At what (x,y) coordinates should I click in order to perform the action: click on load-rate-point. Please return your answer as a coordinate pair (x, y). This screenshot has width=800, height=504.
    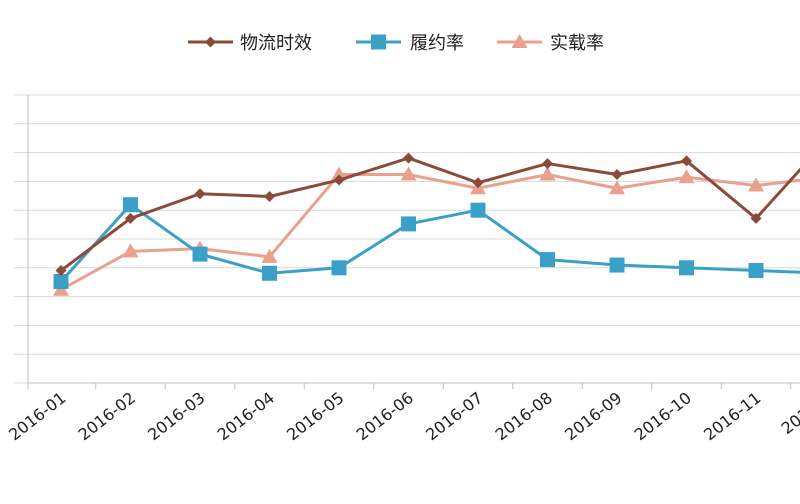
    Looking at the image, I should click on (687, 176).